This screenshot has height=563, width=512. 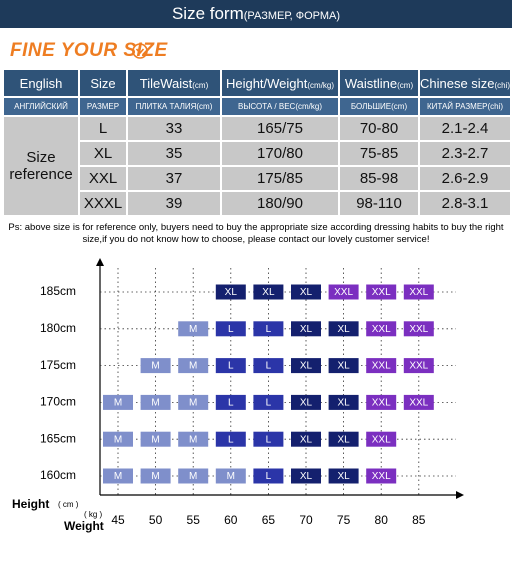 What do you see at coordinates (267, 106) in the screenshot?
I see `header-text: ВЫСОТА / ВЕС` at bounding box center [267, 106].